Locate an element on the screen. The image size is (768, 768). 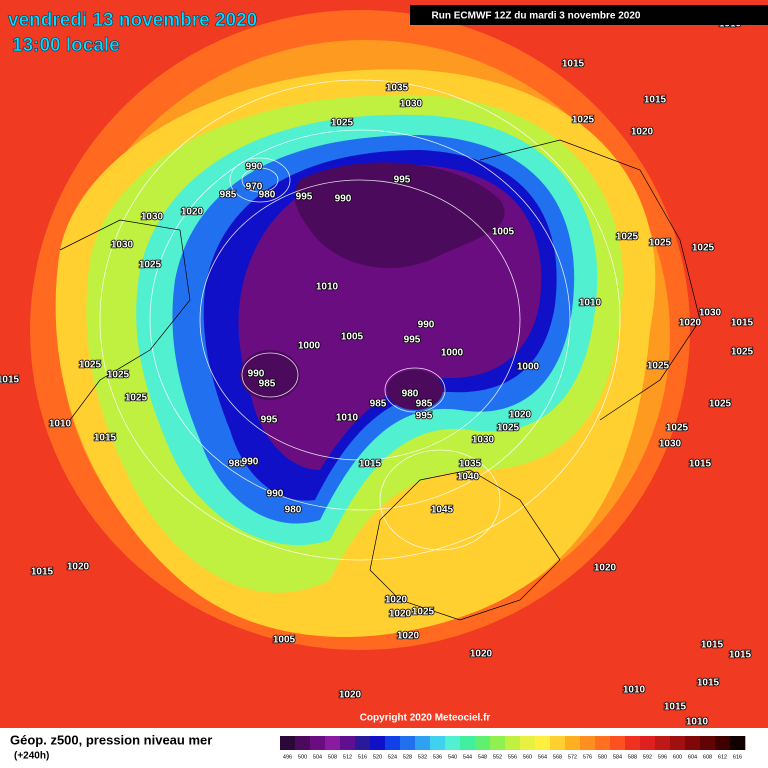
colorbar-label: 520 is located at coordinates (377, 757).